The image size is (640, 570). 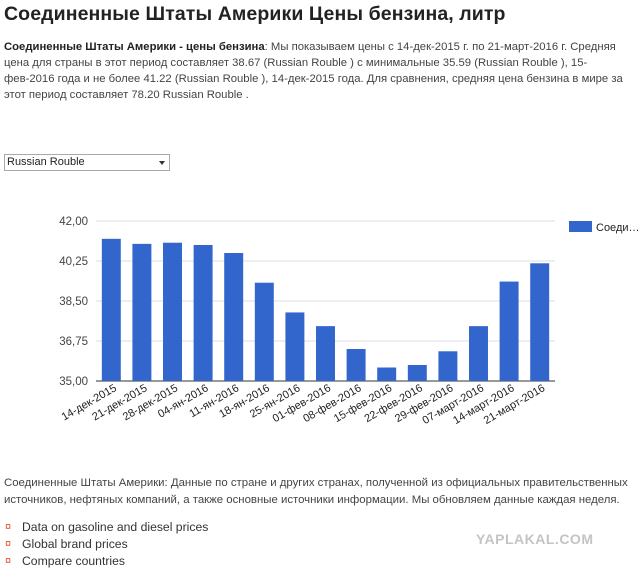 I want to click on list-item: ¤ Compare countries, so click(x=106, y=561).